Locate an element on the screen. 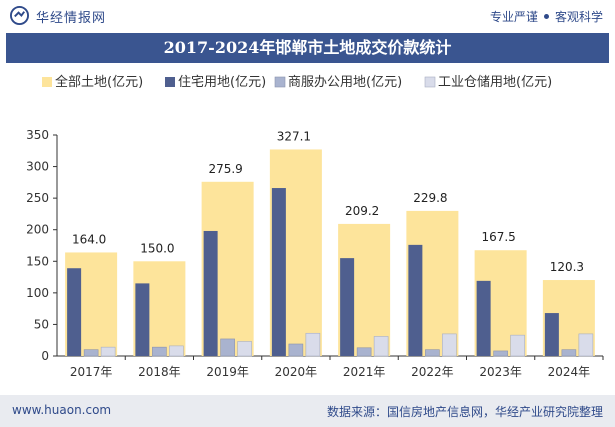  data-source: 数据来源：国信房地产信息网，华经产业研究院整理 is located at coordinates (464, 412).